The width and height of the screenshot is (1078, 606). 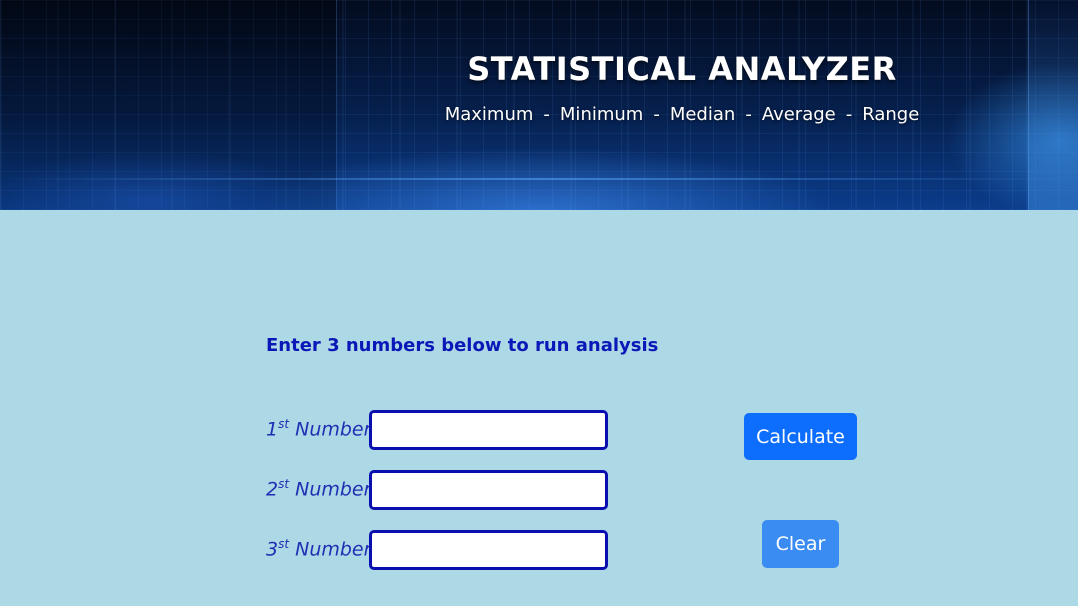 I want to click on second-number-label: 2st Number, so click(x=318, y=488).